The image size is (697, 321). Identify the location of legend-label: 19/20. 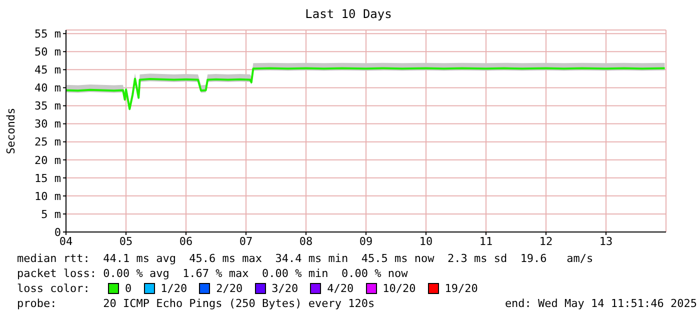
(461, 288).